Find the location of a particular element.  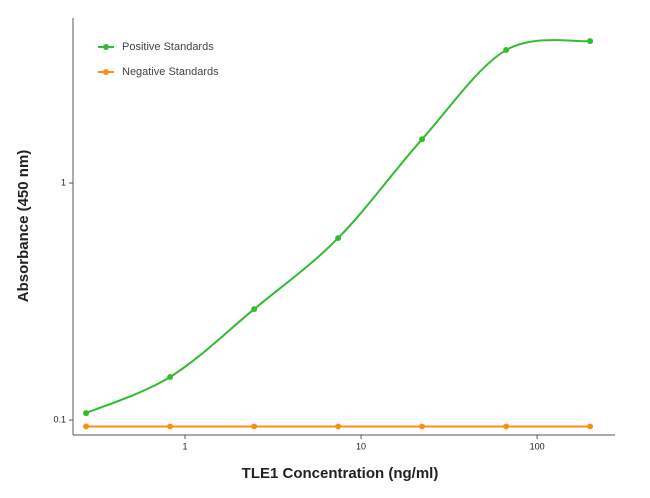

y-tick-label: 0.1 is located at coordinates (59, 419).